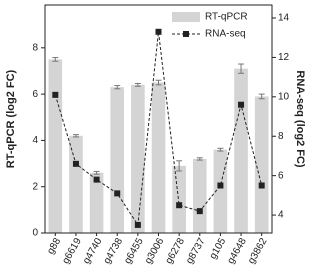 Image resolution: width=320 pixels, height=280 pixels. Describe the element at coordinates (300, 119) in the screenshot. I see `y2-axis-label: RNA-seq (log2 FC)` at that location.